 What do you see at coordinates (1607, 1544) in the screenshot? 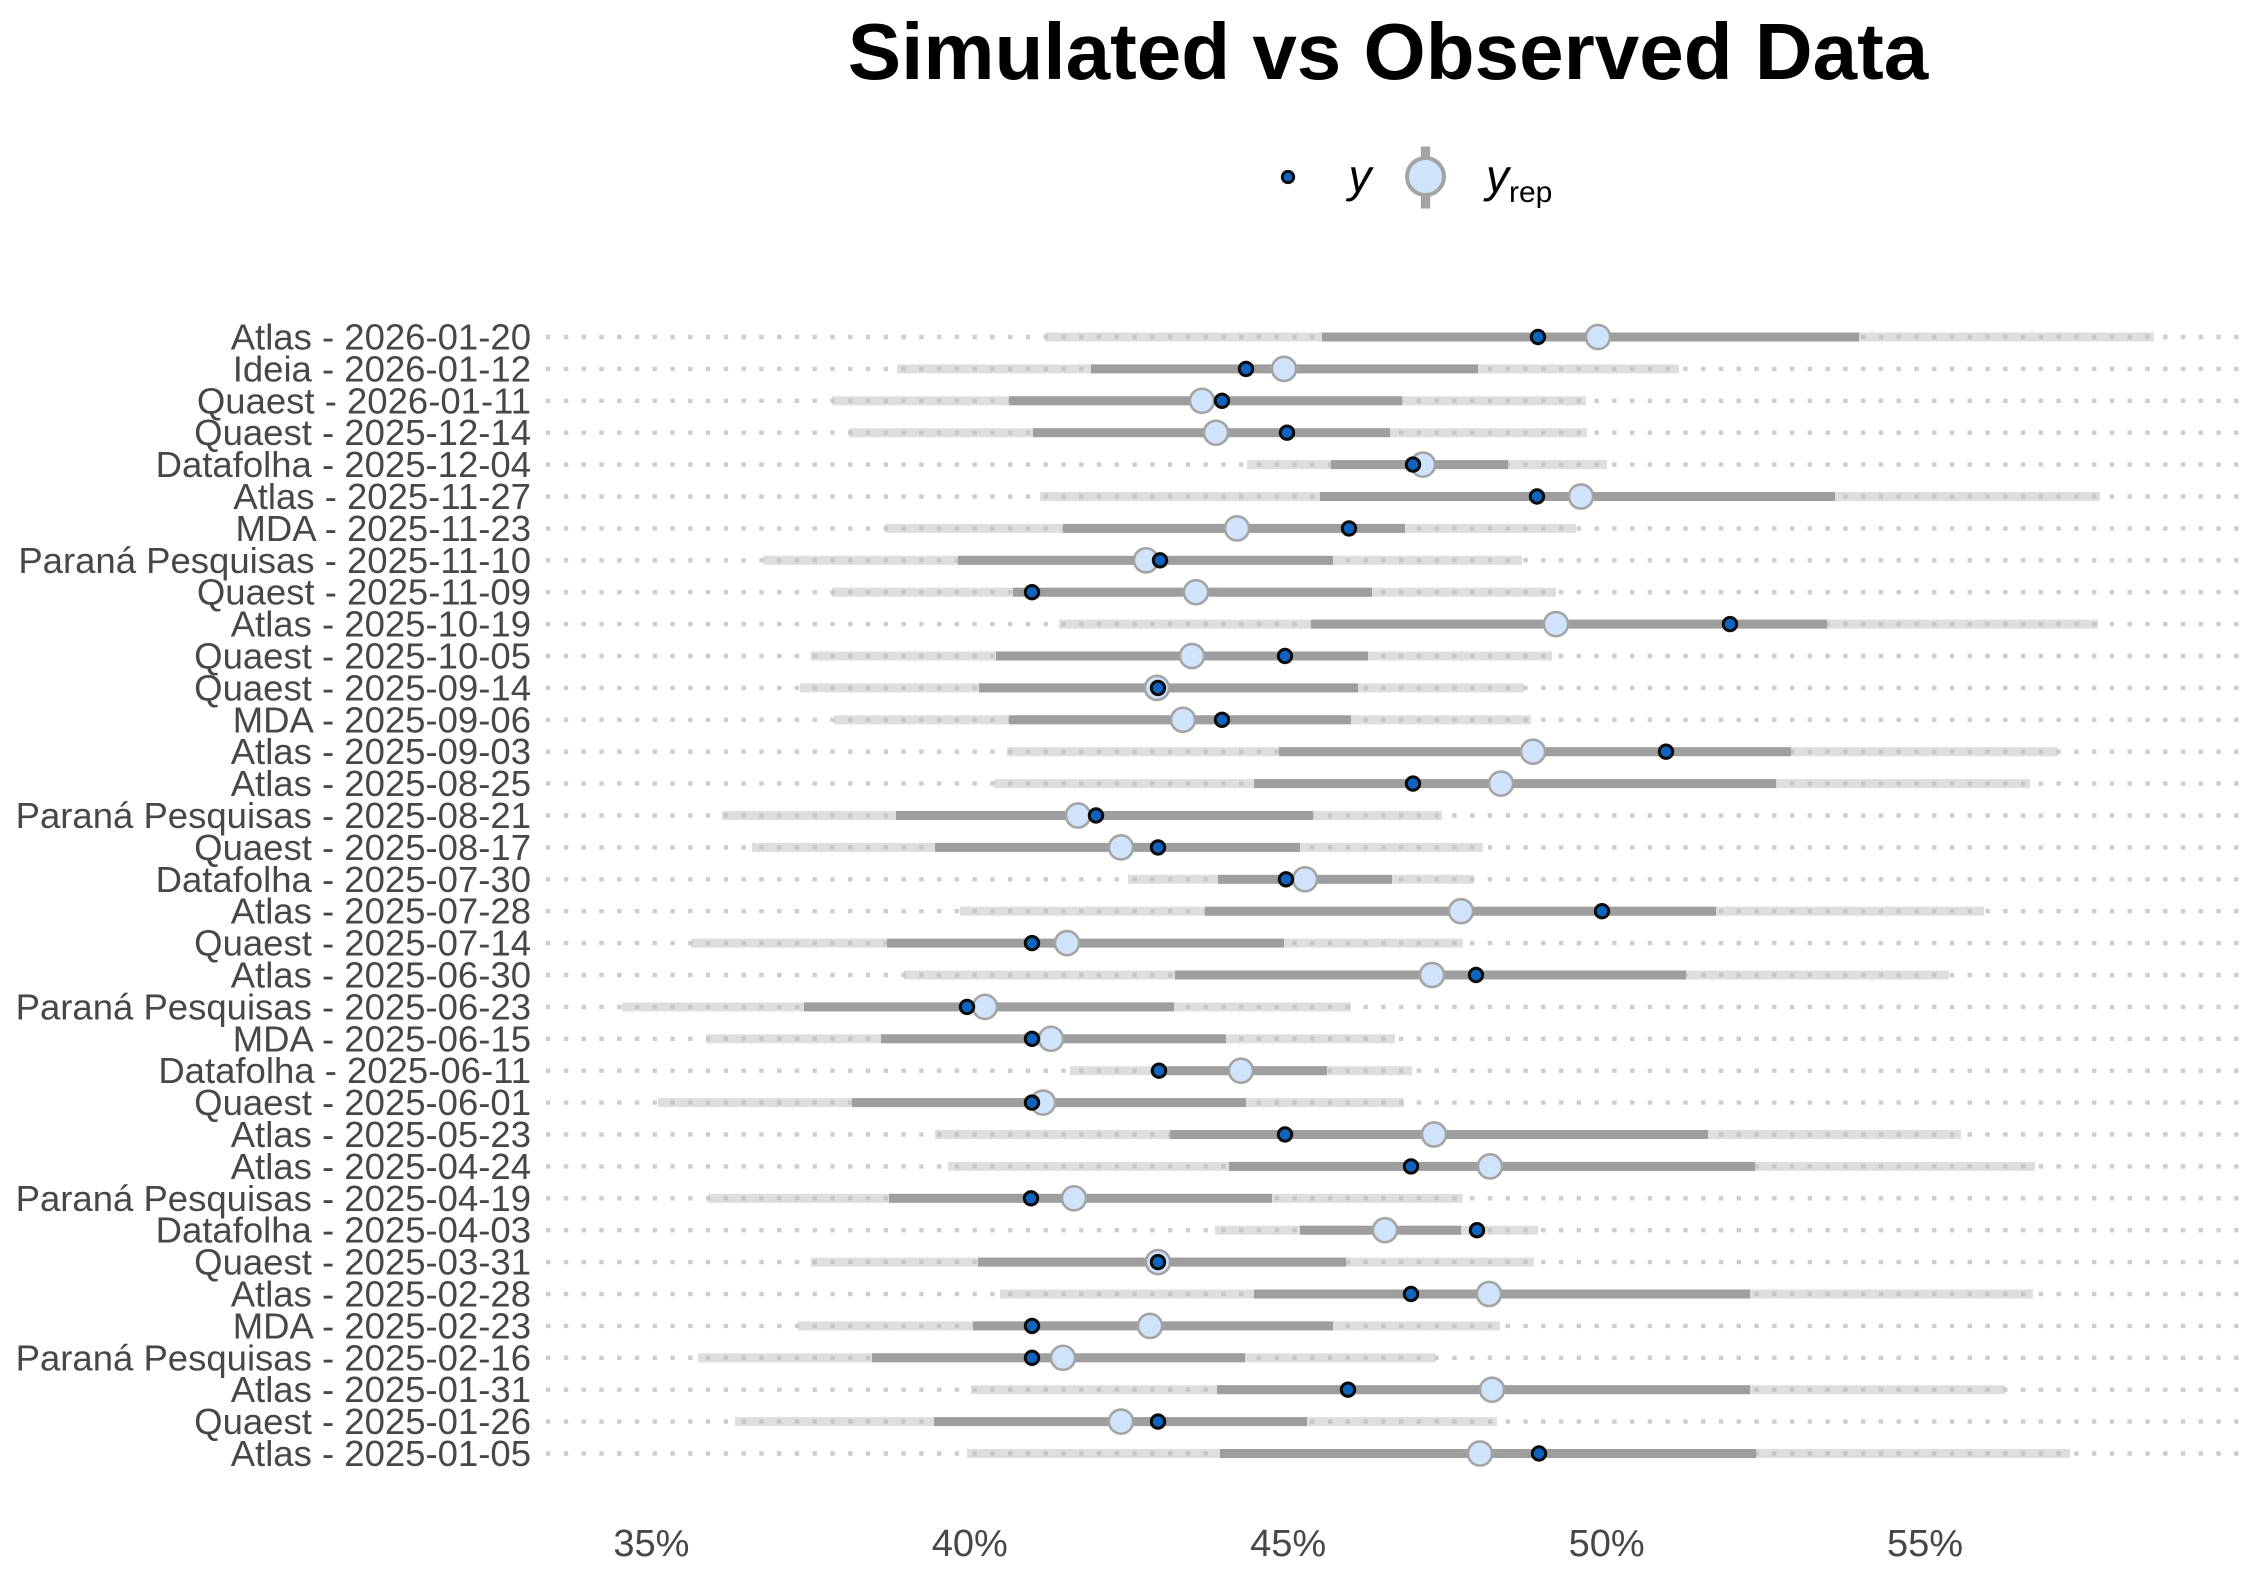
I see `svg-text: 50%` at bounding box center [1607, 1544].